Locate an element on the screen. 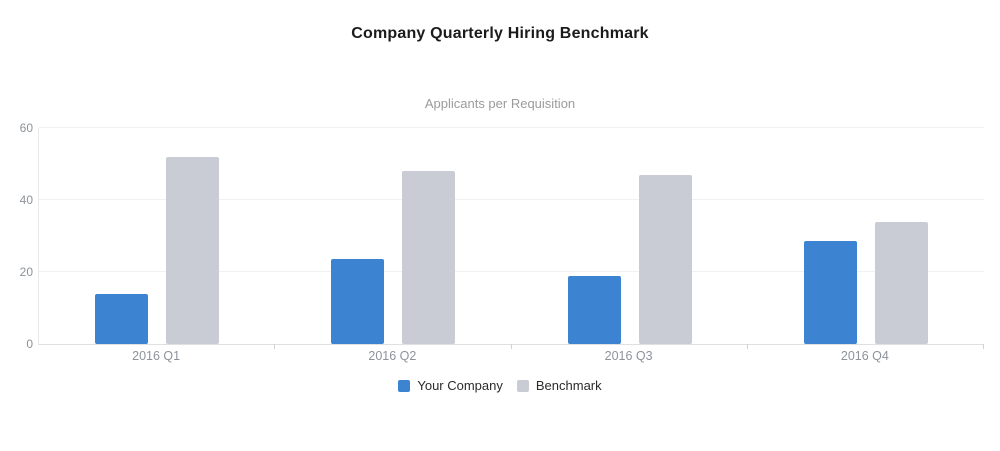 This screenshot has width=1000, height=451. y-axis-tick-label-60: 60 is located at coordinates (26, 128).